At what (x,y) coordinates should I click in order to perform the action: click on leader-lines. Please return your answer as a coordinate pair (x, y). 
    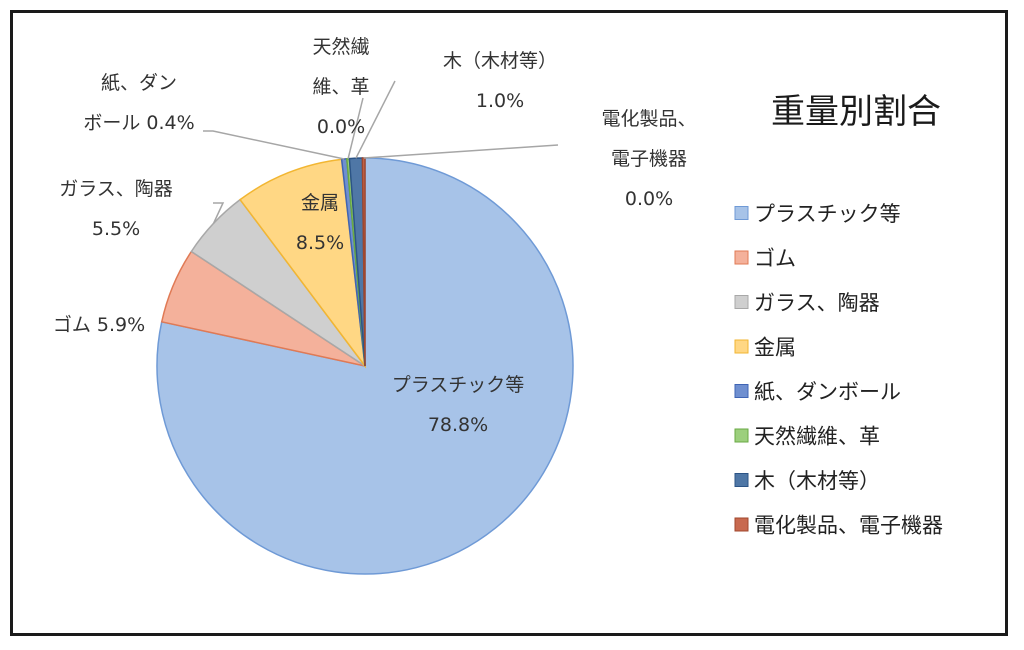
    Looking at the image, I should click on (381, 152).